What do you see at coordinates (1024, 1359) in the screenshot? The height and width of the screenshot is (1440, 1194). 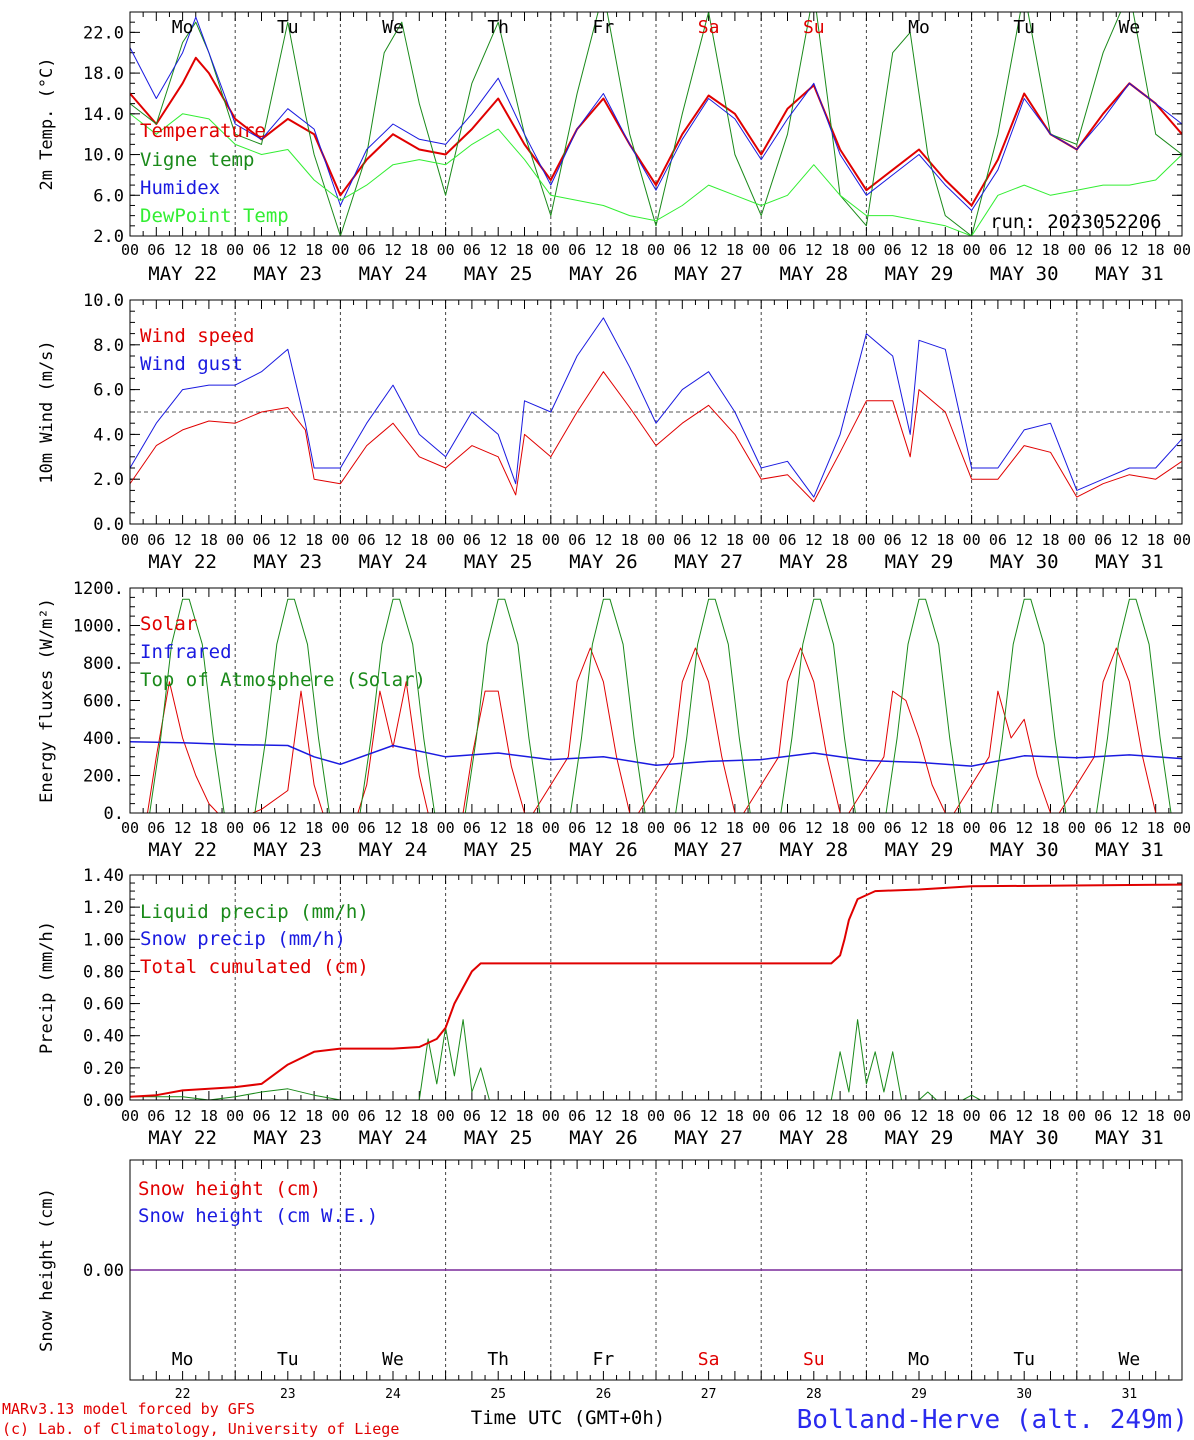 I see `day-of-week-label: Tu` at bounding box center [1024, 1359].